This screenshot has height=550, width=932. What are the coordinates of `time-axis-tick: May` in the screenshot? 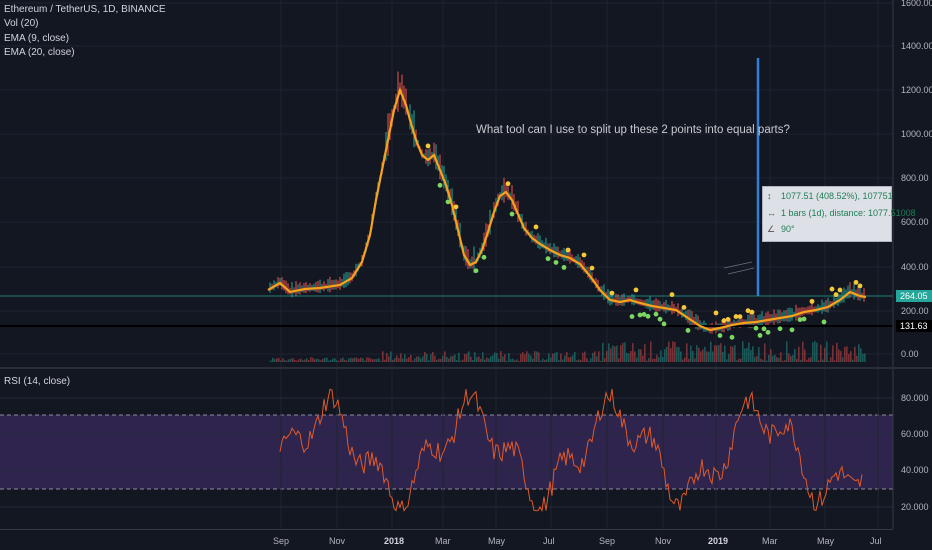 It's located at (826, 541).